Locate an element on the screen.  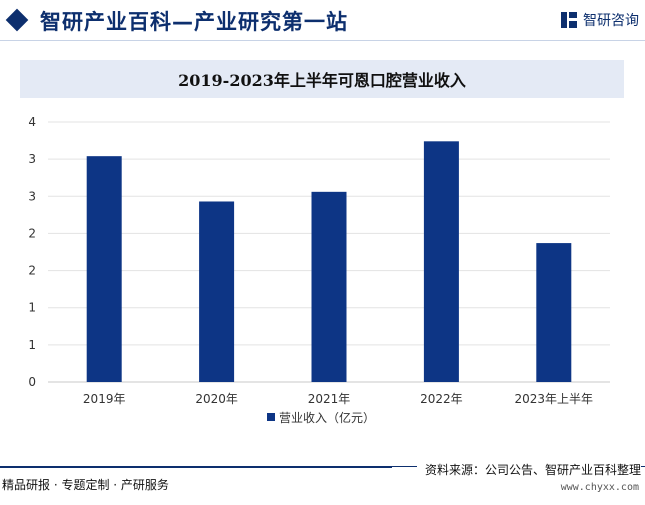
data-source: 资料来源：公司公告、智研产业百科整理 is located at coordinates (528, 469).